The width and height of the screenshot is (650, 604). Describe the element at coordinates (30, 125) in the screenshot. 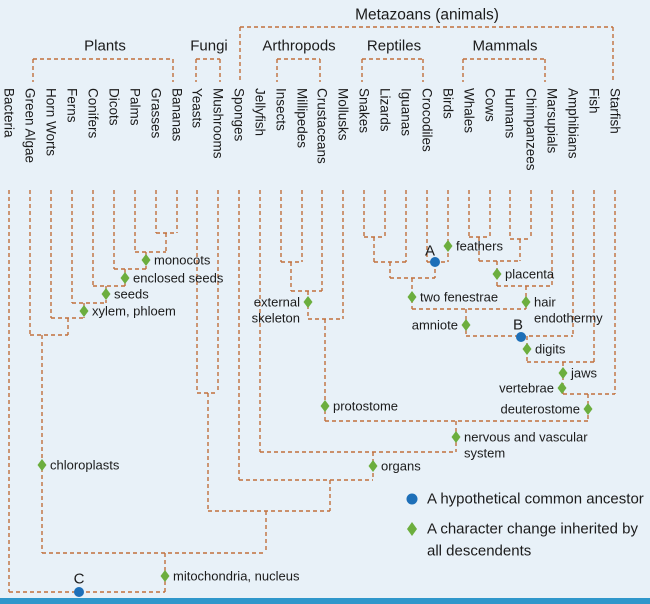

I see `leaf-label-green-algae: Green Algae` at that location.